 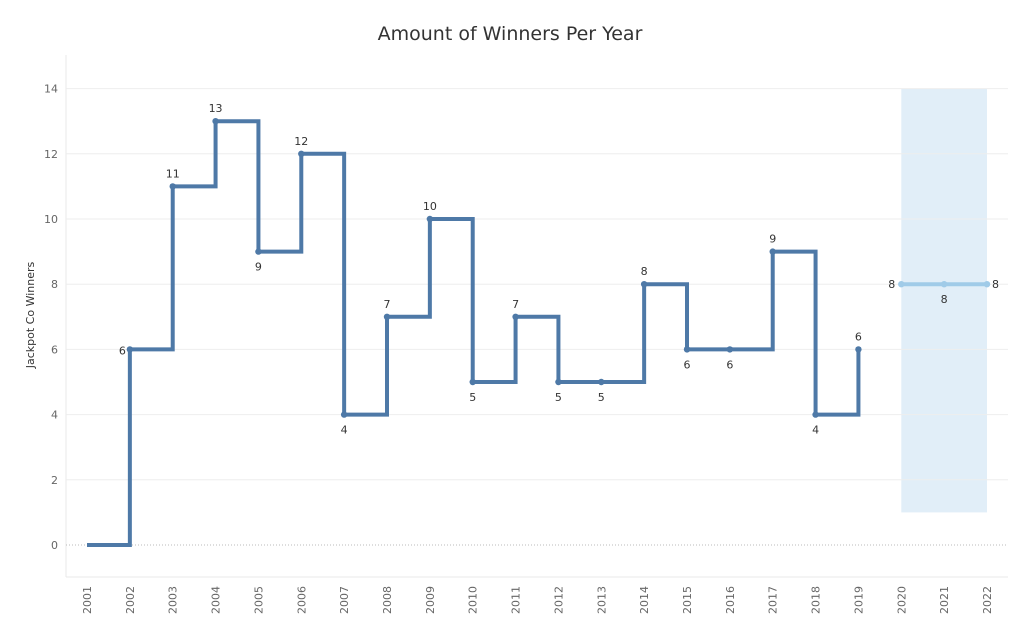 I want to click on x-tick-label: 2022, so click(x=987, y=600).